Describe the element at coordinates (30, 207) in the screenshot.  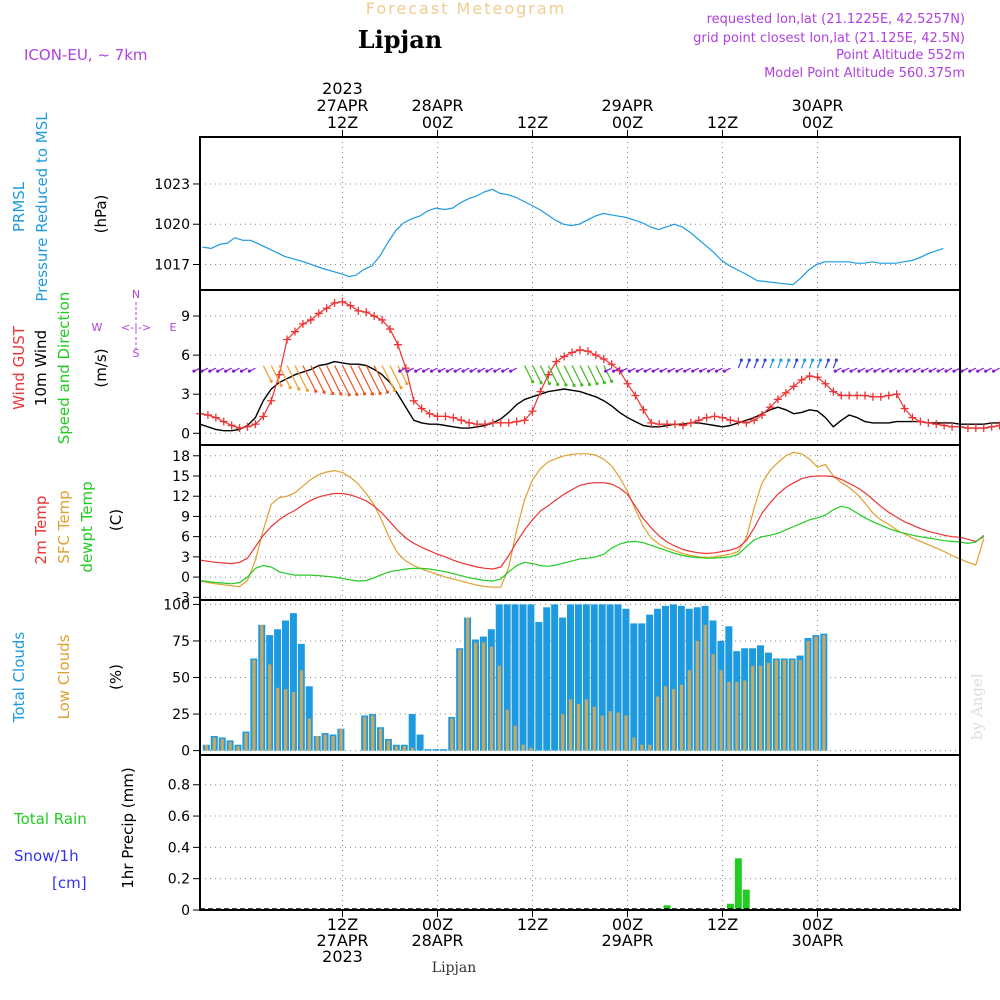
I see `pressure-ylabel: PRMSL Pressure Reduced to MSL` at that location.